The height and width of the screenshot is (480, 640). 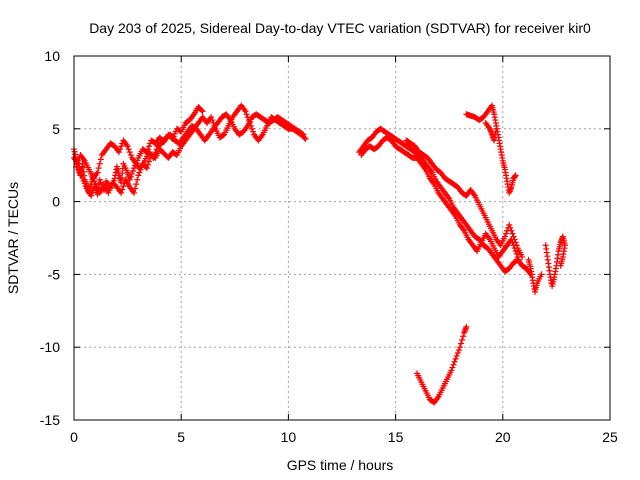 I want to click on x-tick-label: 25, so click(x=610, y=437).